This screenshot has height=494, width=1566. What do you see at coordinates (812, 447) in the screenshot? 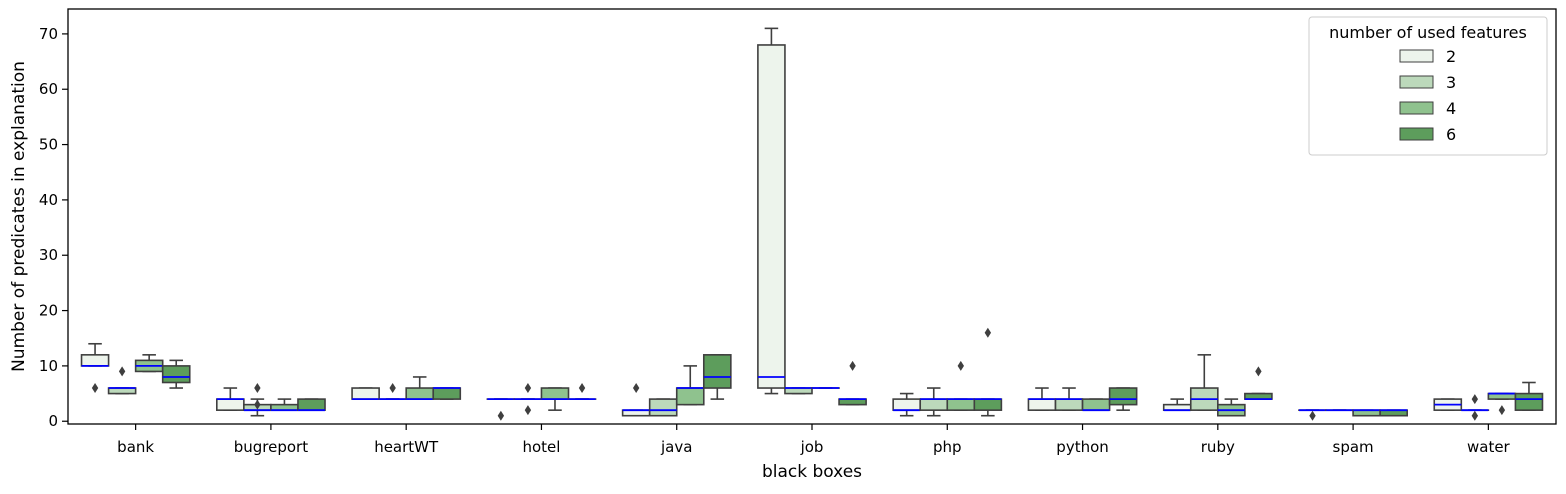
I see `x-tick-label: job` at bounding box center [812, 447].